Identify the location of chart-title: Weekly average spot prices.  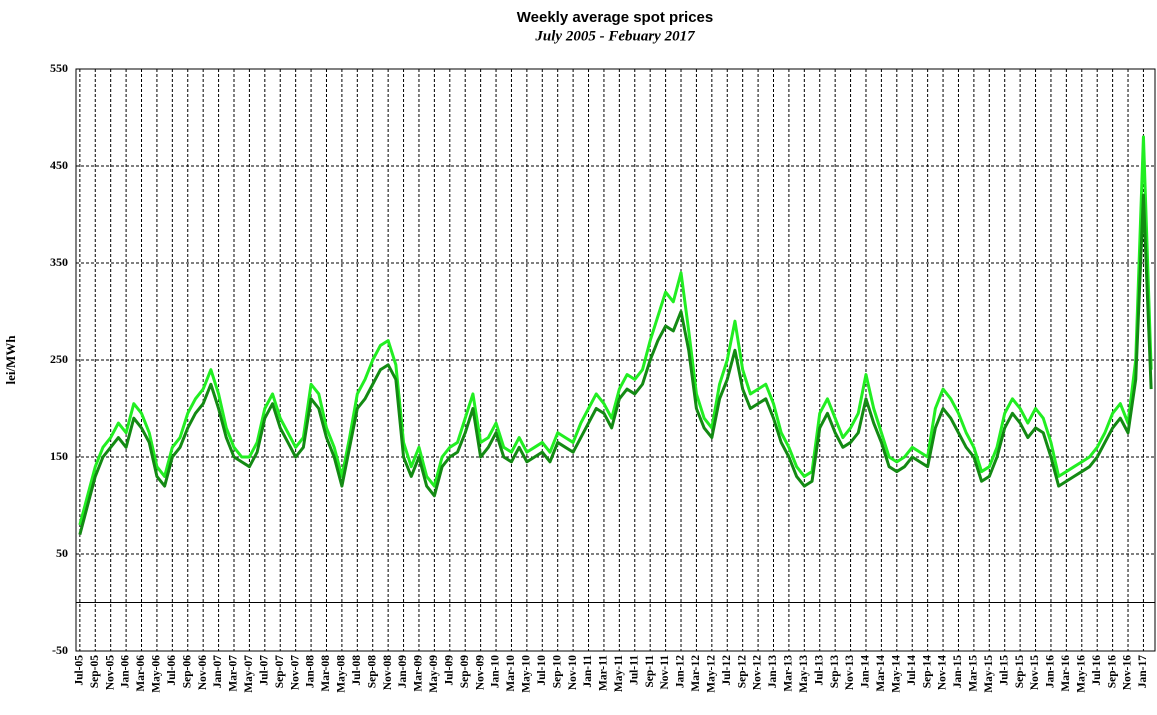
(615, 17).